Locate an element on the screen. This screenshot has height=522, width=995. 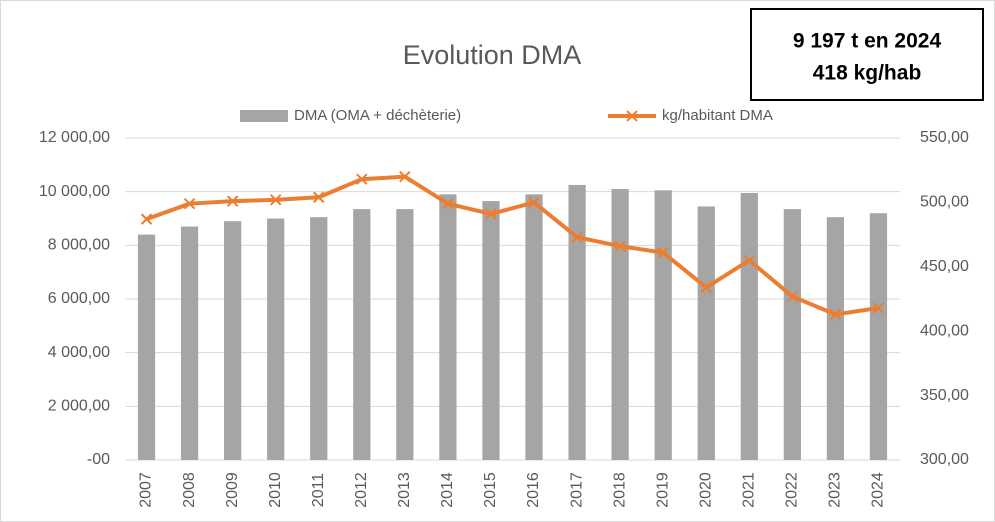
legend-marker is located at coordinates (632, 116).